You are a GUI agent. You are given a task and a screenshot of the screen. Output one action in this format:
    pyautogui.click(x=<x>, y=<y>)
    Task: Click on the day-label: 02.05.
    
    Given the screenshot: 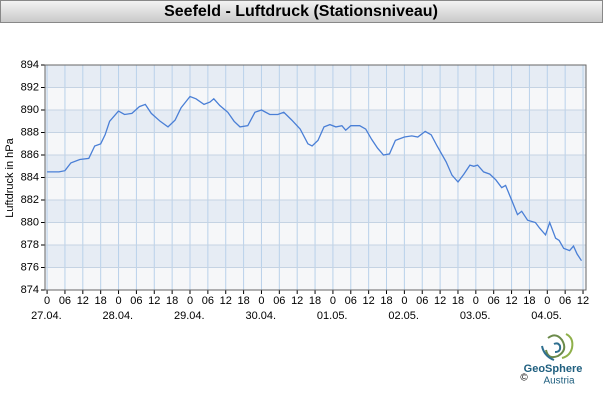 What is the action you would take?
    pyautogui.click(x=403, y=316)
    